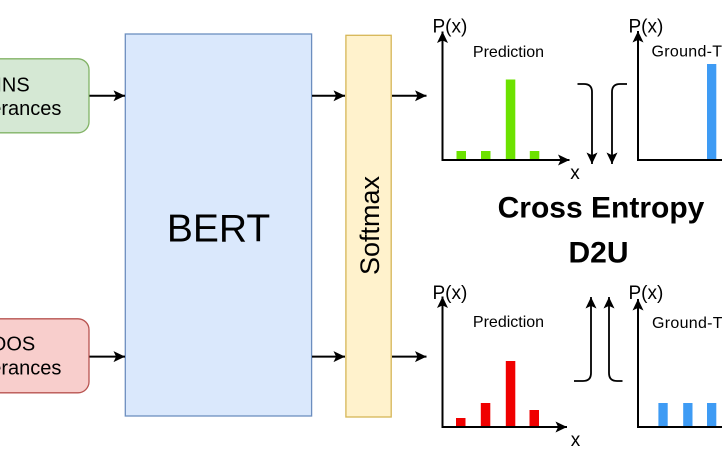 The width and height of the screenshot is (722, 455). What do you see at coordinates (15, 86) in the screenshot?
I see `svg-text: INS` at bounding box center [15, 86].